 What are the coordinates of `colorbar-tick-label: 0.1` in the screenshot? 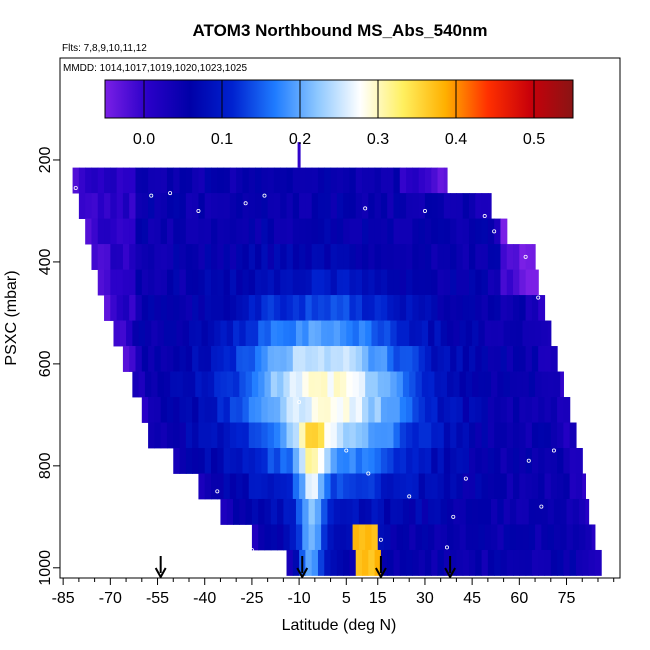 It's located at (222, 139).